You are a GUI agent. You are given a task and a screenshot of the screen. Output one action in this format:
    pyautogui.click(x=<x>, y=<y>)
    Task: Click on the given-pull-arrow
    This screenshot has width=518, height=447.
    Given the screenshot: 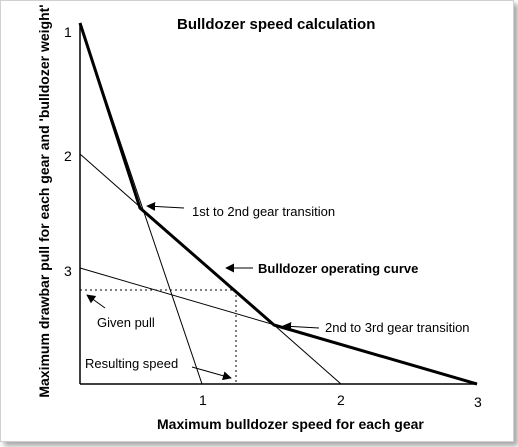 What is the action you would take?
    pyautogui.click(x=96, y=301)
    